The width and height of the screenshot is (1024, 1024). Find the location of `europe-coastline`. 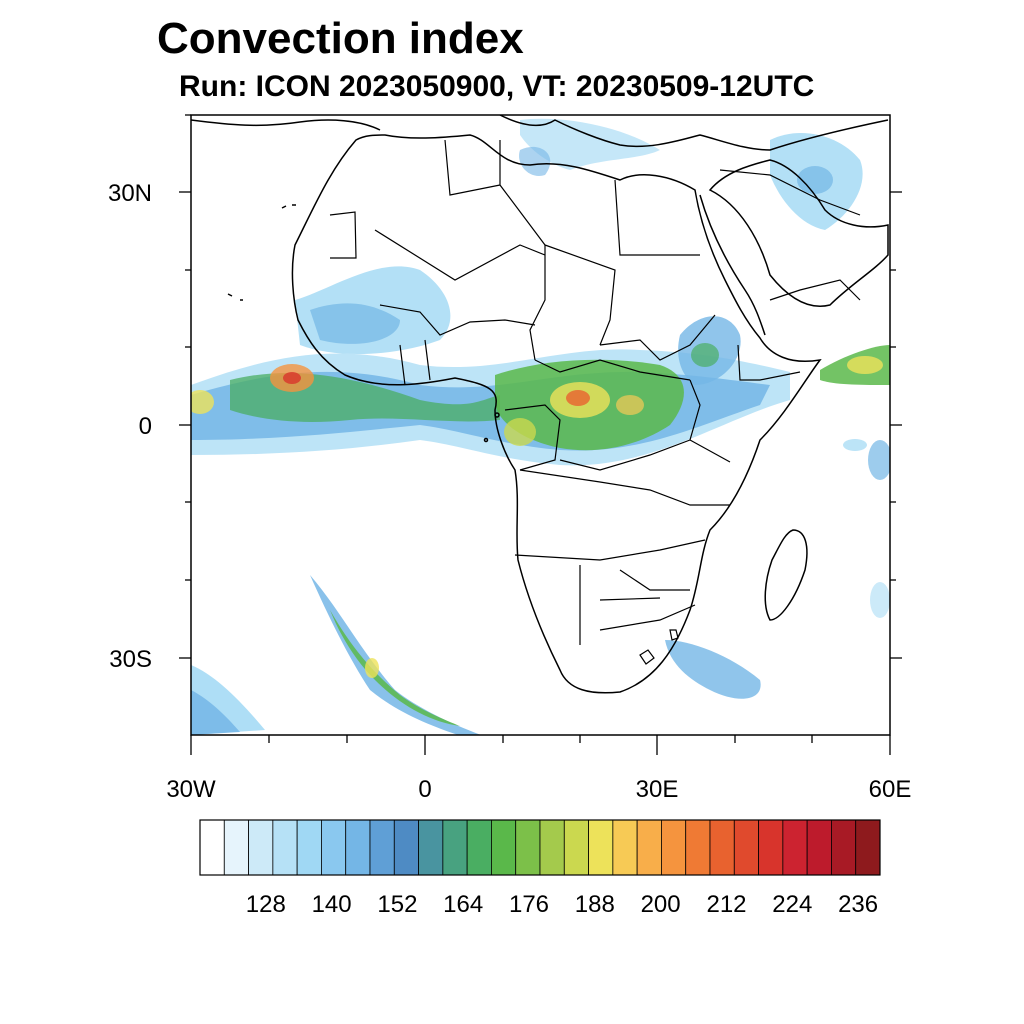

europe-coastline is located at coordinates (540, 133).